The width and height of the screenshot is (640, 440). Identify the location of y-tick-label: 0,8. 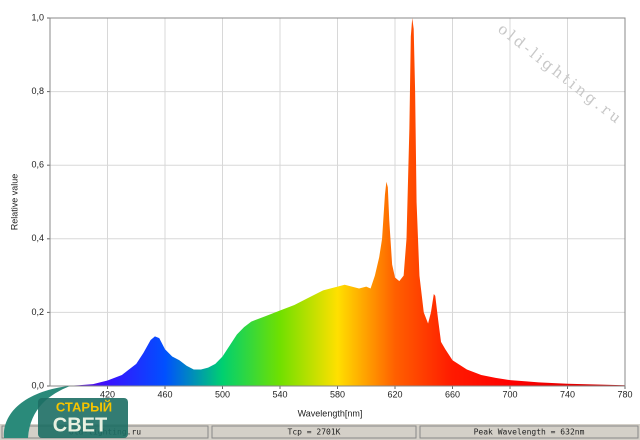
(37, 91).